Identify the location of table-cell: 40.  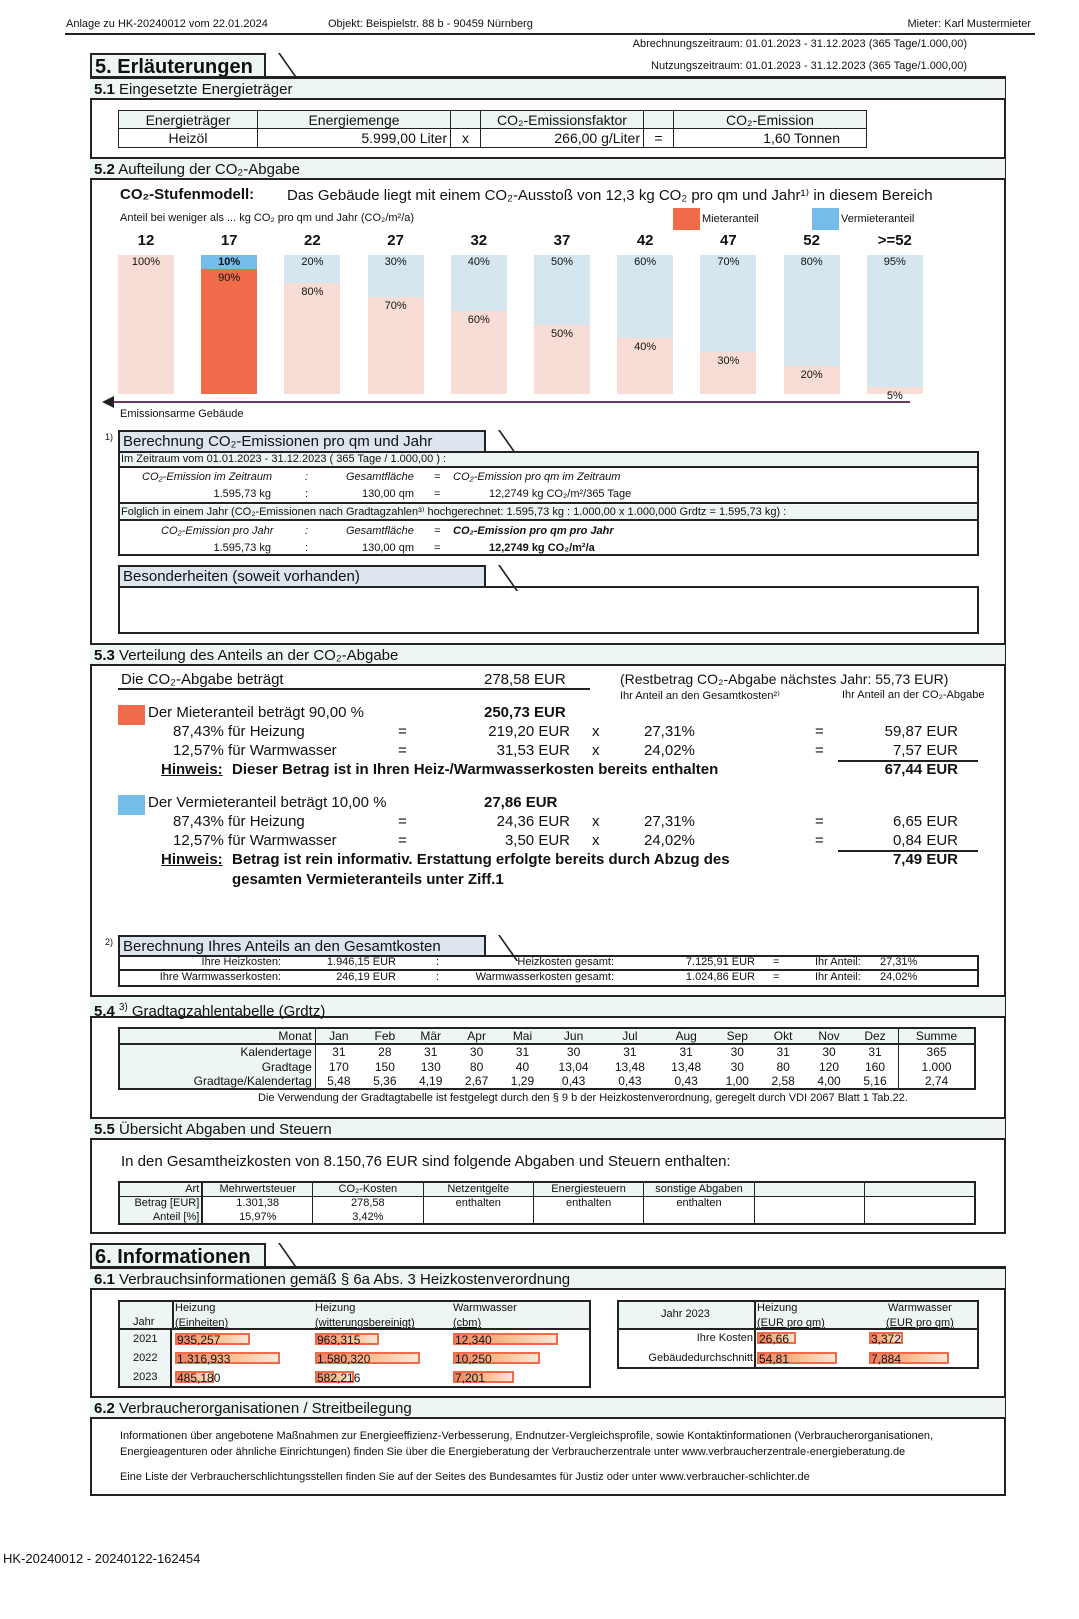
(522, 1066).